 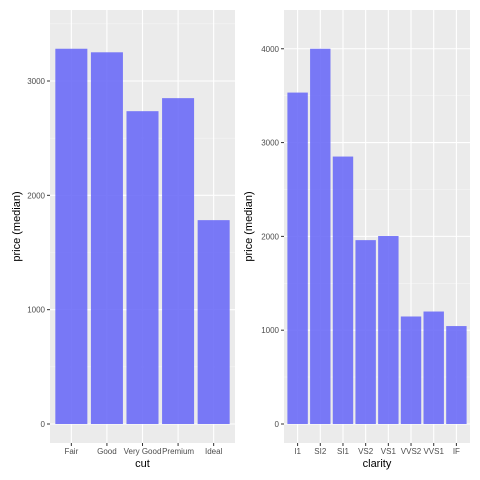 What do you see at coordinates (456, 451) in the screenshot?
I see `x-tick-label: IF` at bounding box center [456, 451].